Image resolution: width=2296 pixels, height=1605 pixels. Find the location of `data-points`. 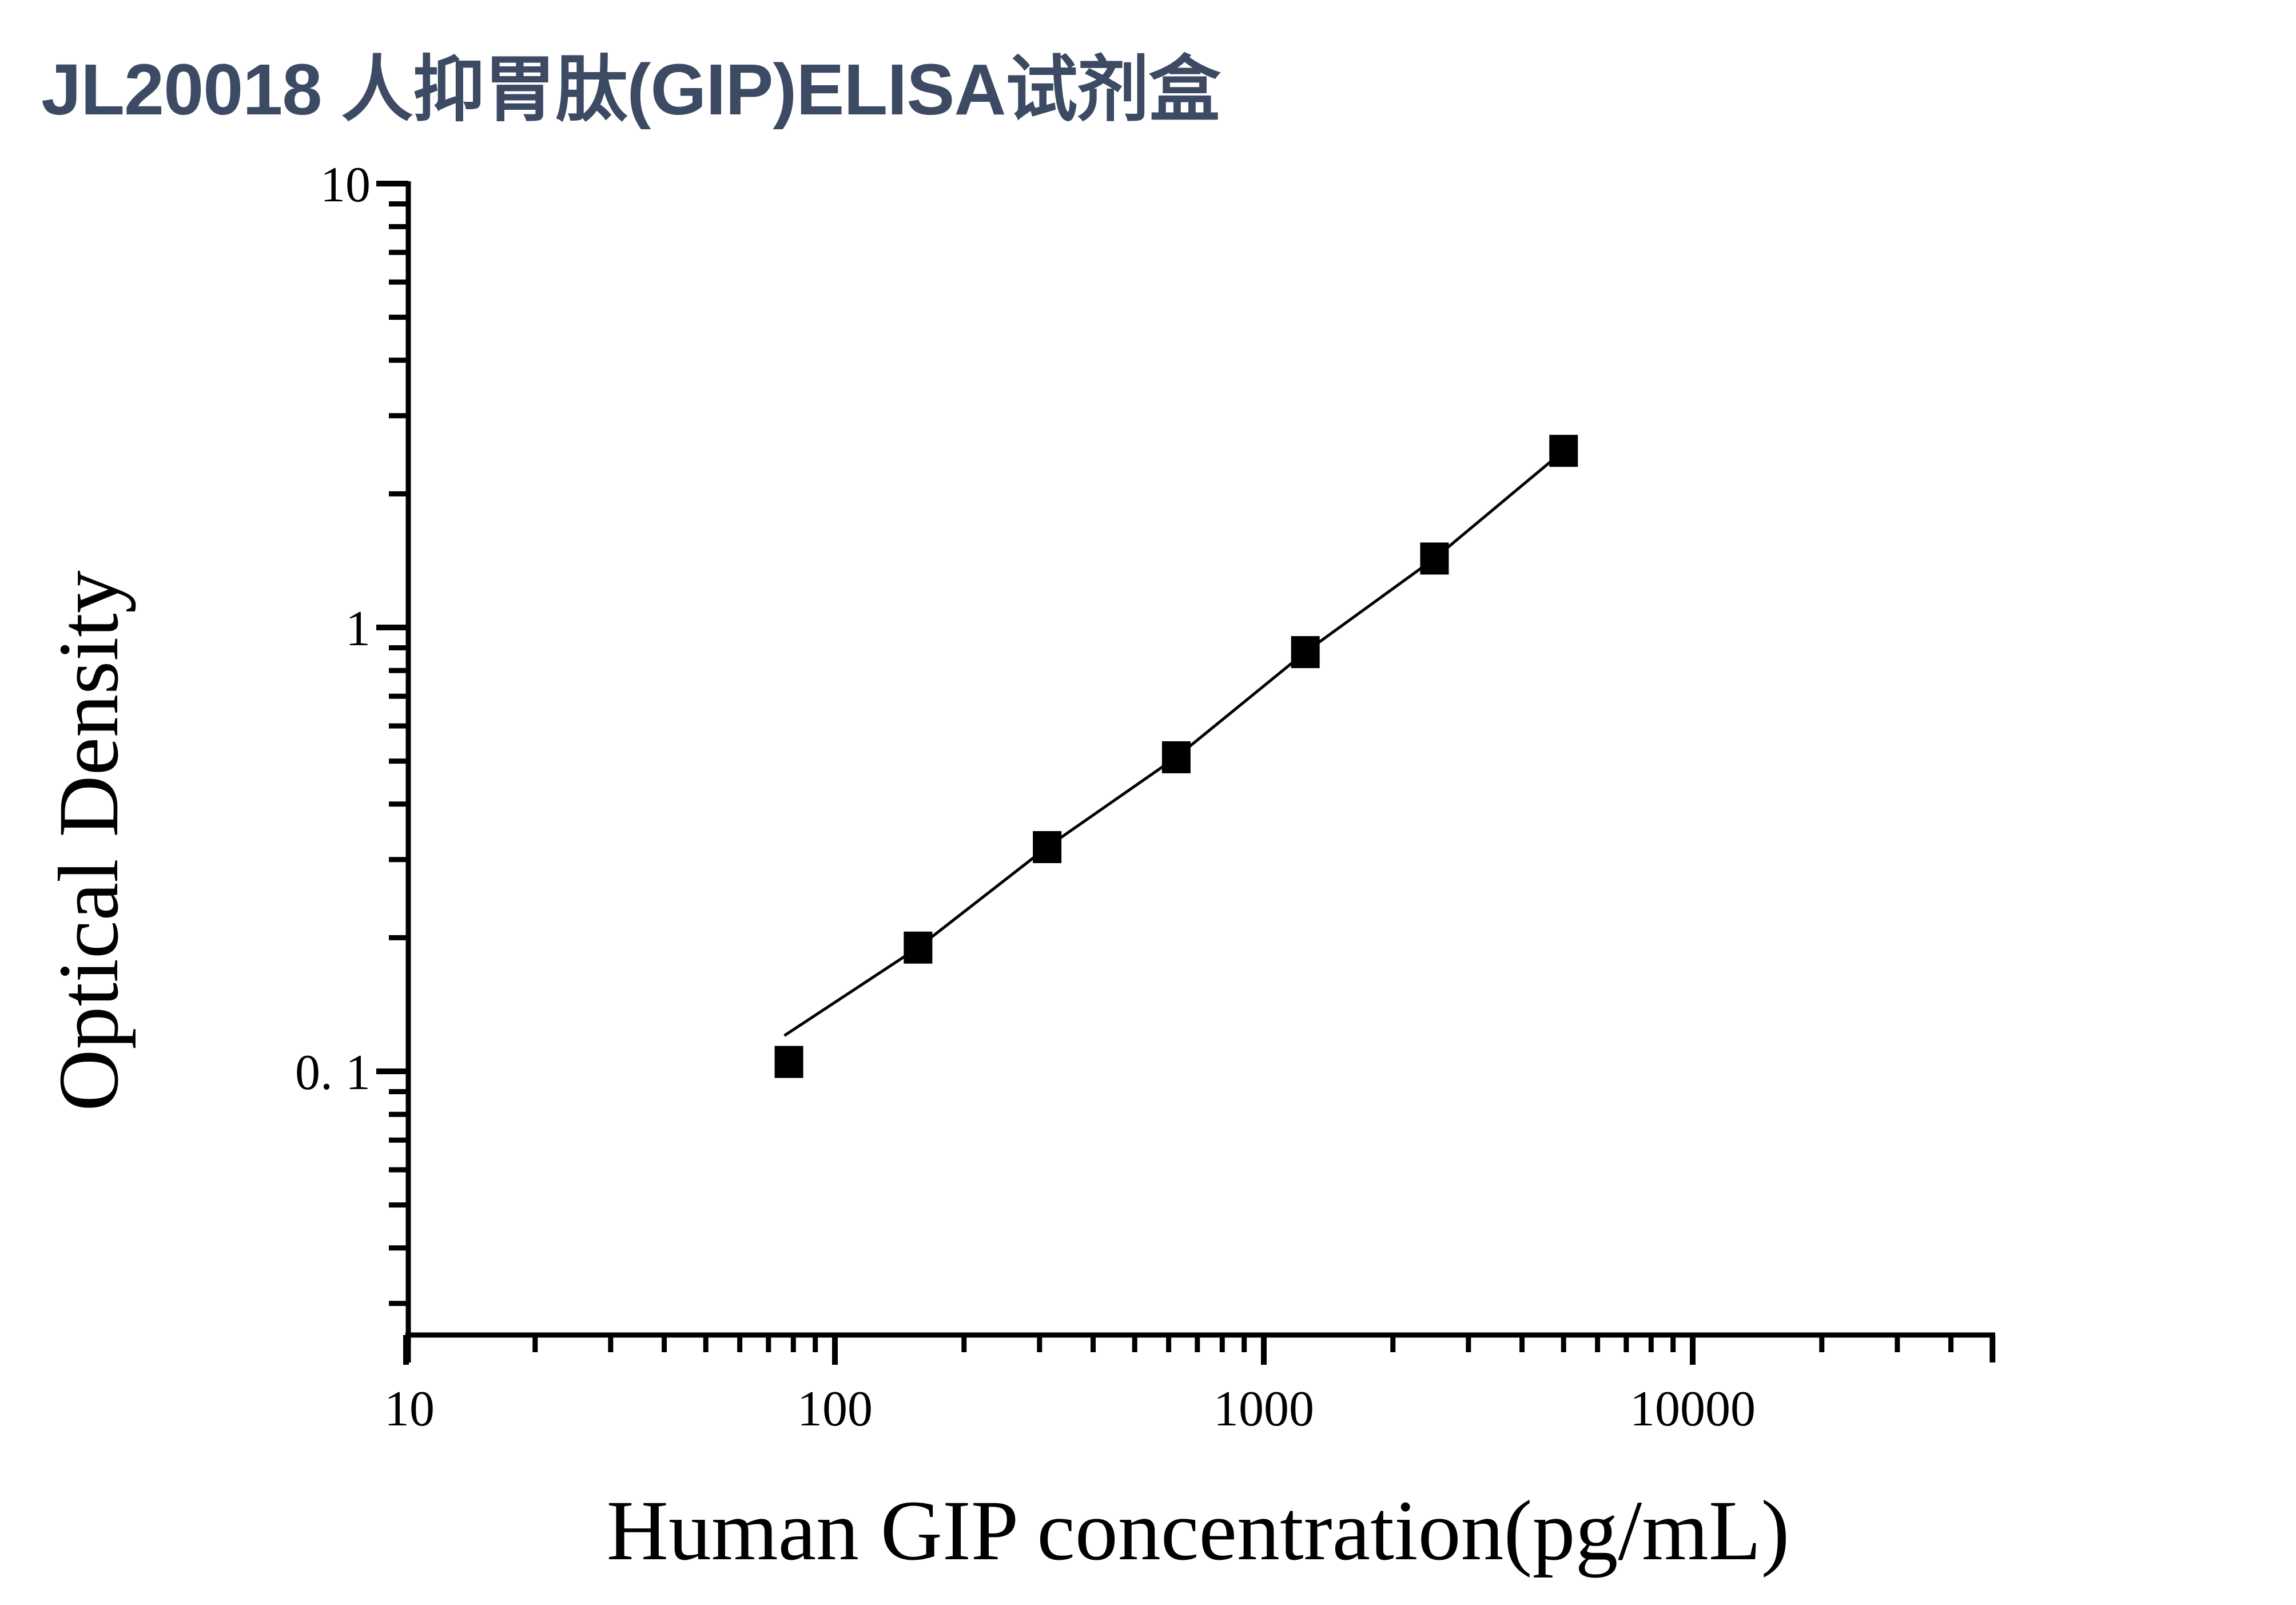

data-points is located at coordinates (1176, 756).